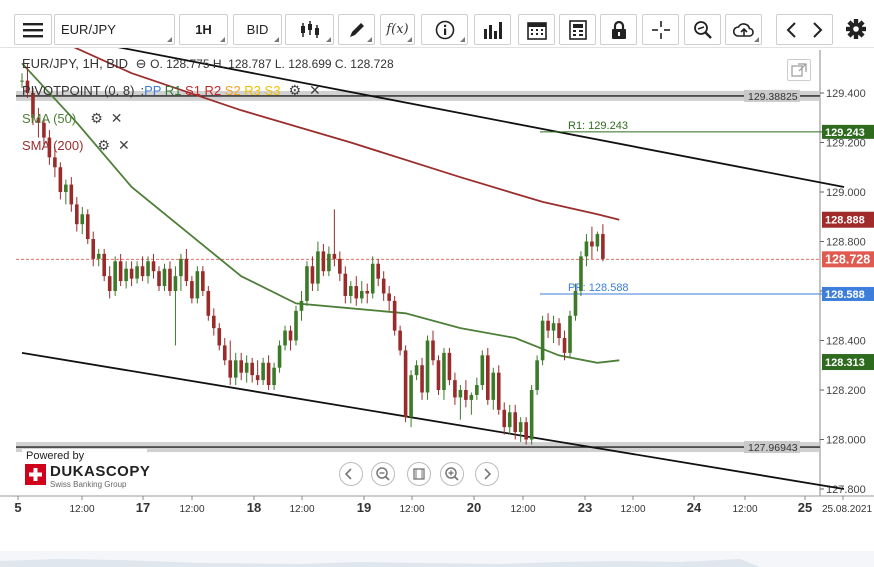  I want to click on history-nav, so click(804, 29).